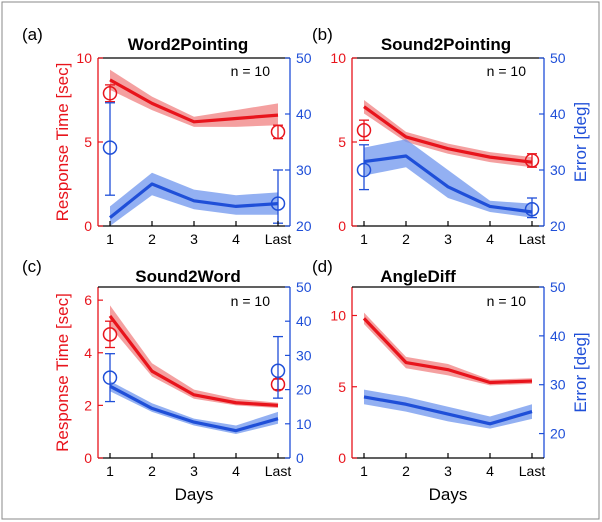  I want to click on panel-title: Sound2Pointing, so click(446, 44).